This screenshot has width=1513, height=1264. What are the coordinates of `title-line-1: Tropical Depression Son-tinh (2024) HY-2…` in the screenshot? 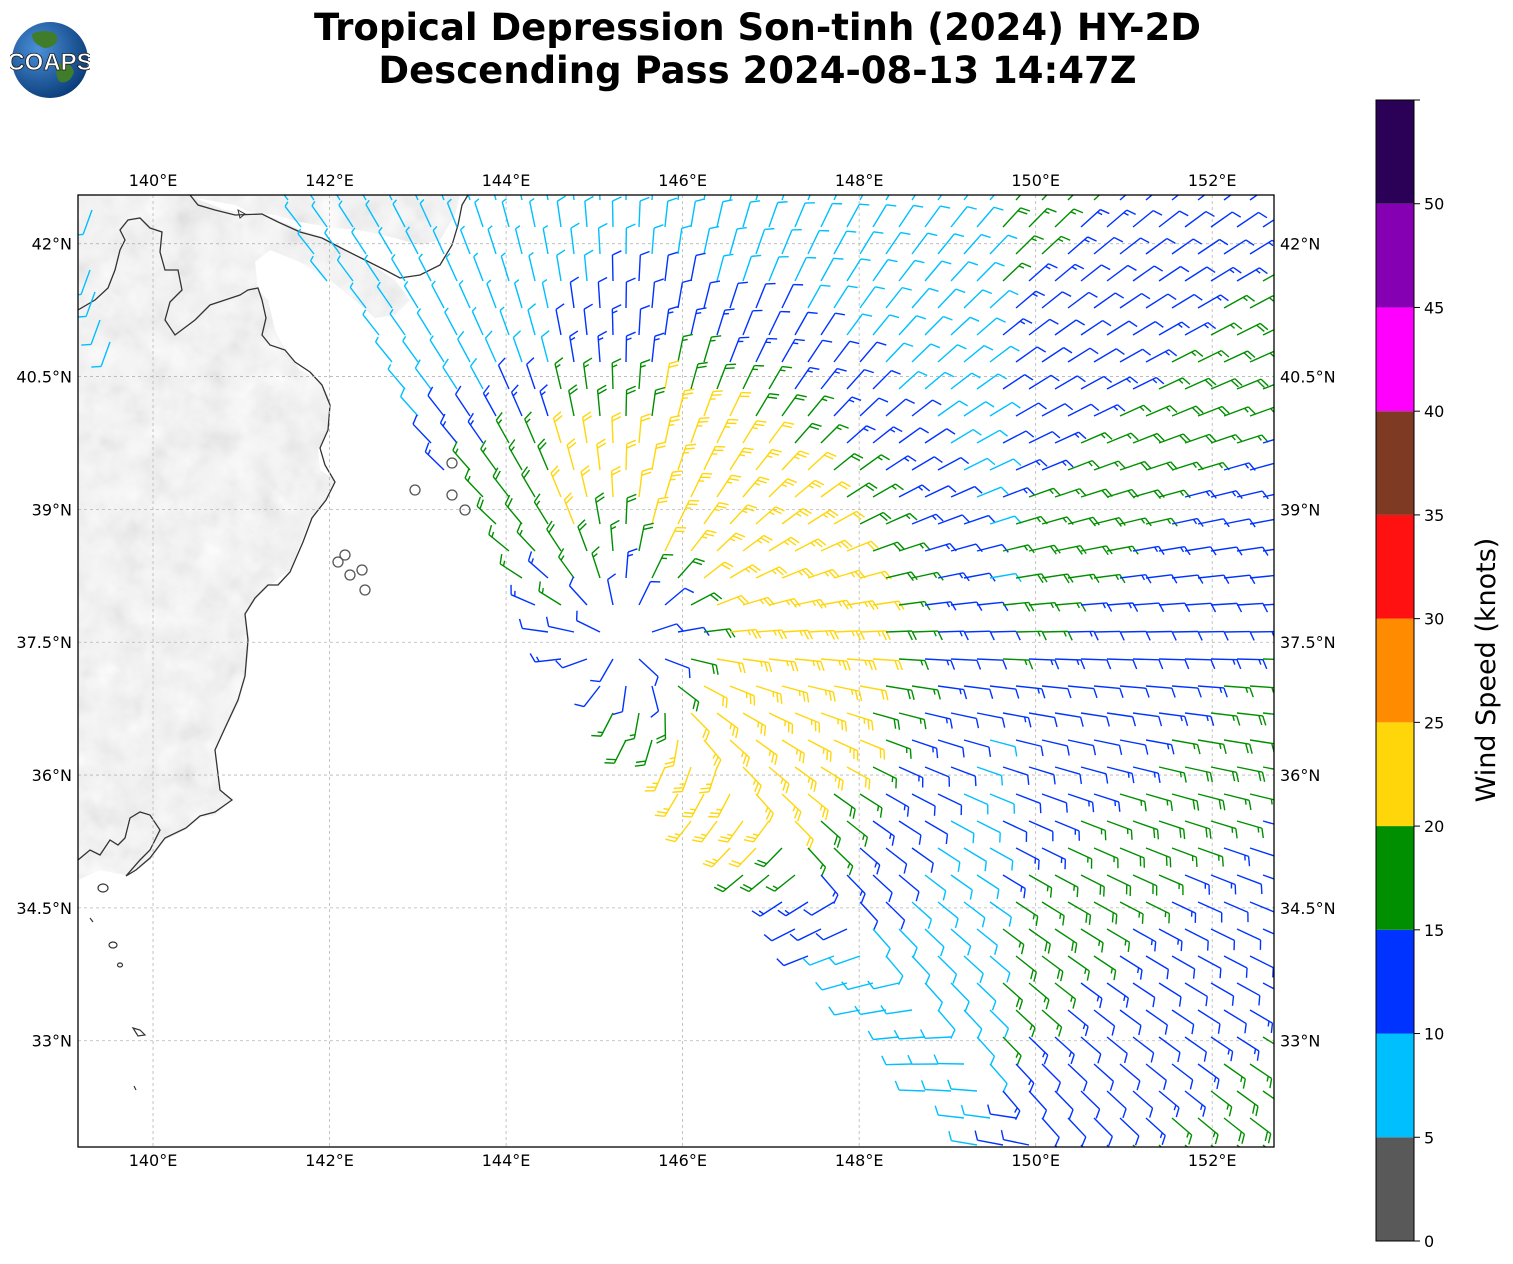 It's located at (757, 27).